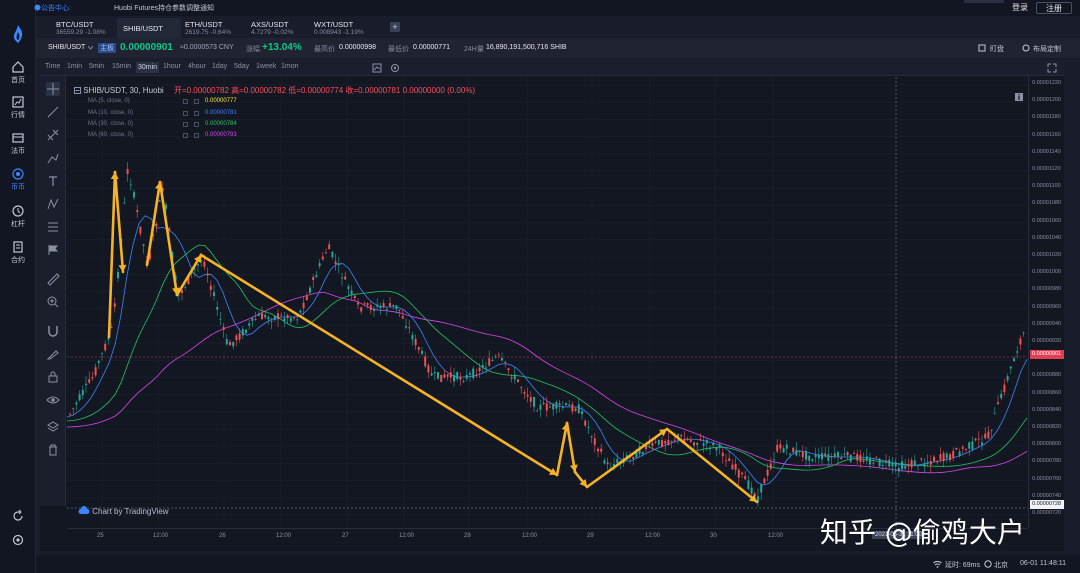 This screenshot has width=1080, height=573. Describe the element at coordinates (18, 219) in the screenshot. I see `nav-margin: 杠杆` at that location.